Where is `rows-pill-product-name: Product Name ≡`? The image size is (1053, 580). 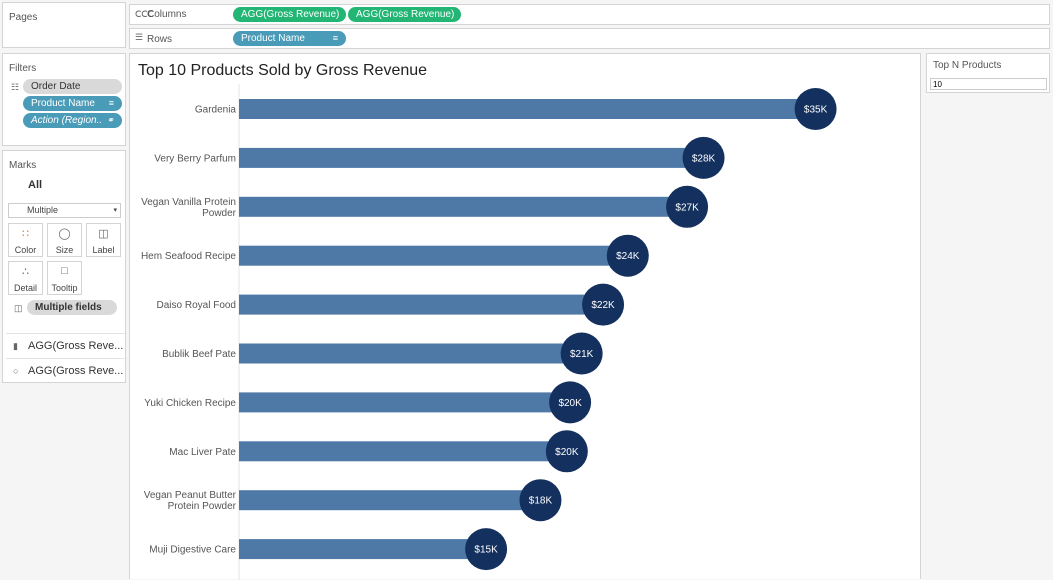
rows-pill-product-name: Product Name ≡ is located at coordinates (289, 38).